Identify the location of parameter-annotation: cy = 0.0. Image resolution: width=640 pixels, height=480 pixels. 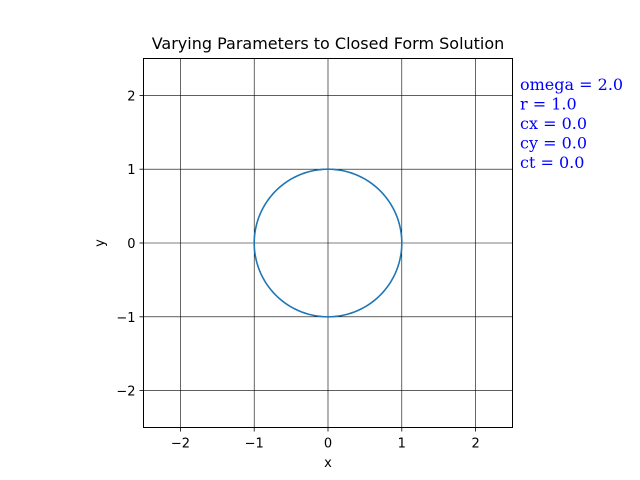
(553, 143).